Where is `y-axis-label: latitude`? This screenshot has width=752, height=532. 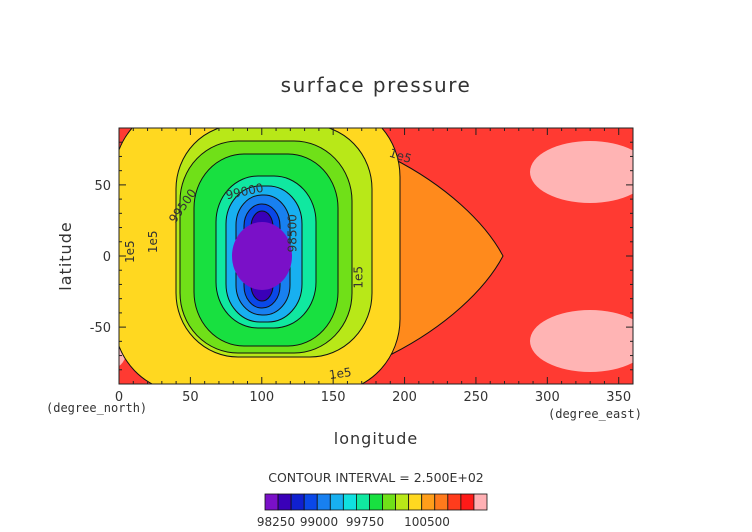 y-axis-label: latitude is located at coordinates (65, 255).